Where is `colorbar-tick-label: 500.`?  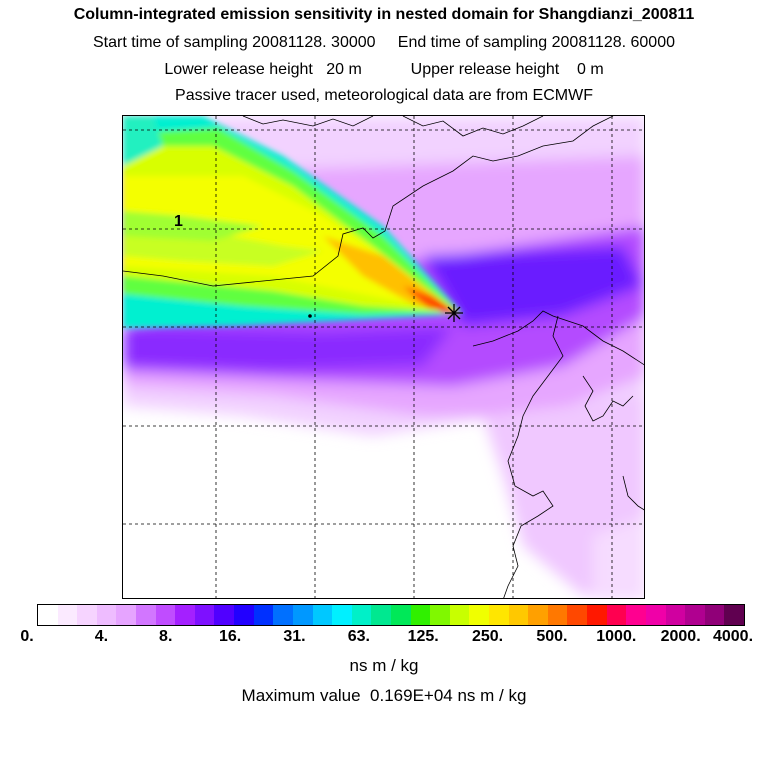
colorbar-tick-label: 500. is located at coordinates (552, 636).